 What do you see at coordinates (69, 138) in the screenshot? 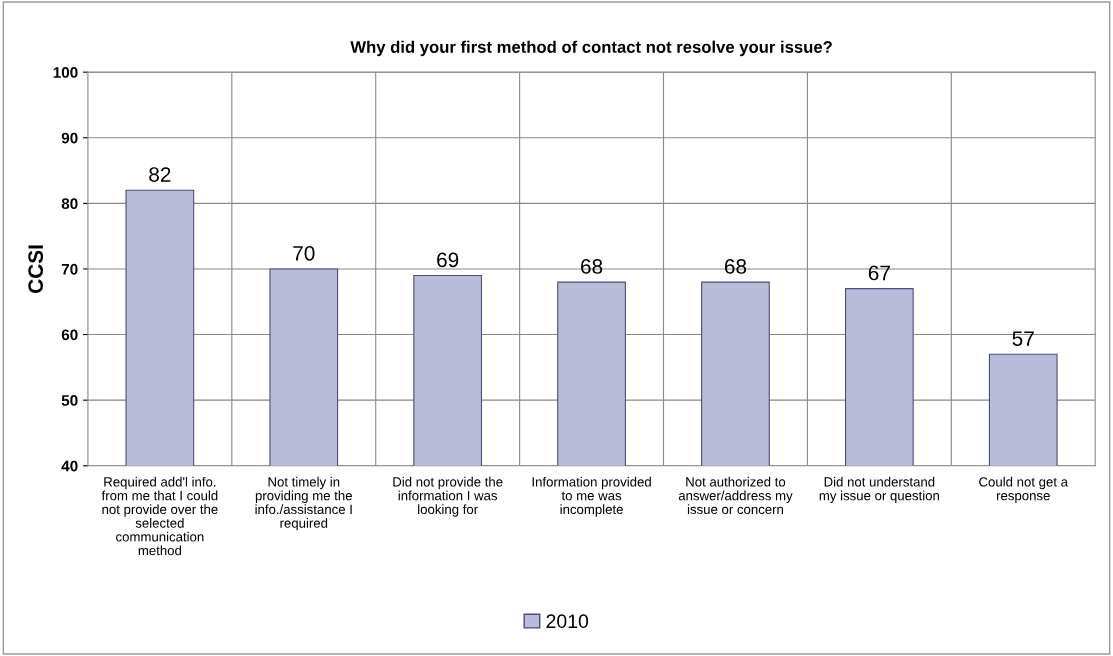
I see `y-tick-label: 90` at bounding box center [69, 138].